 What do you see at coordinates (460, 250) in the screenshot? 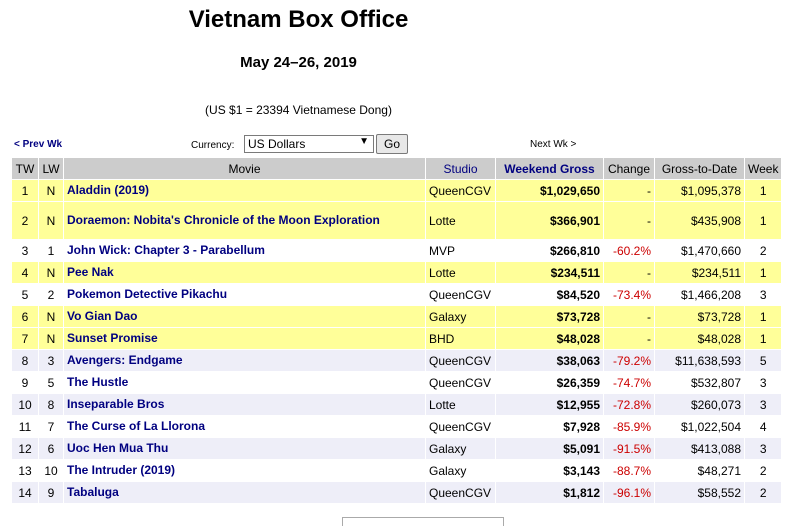
I see `studio-name: MVP` at bounding box center [460, 250].